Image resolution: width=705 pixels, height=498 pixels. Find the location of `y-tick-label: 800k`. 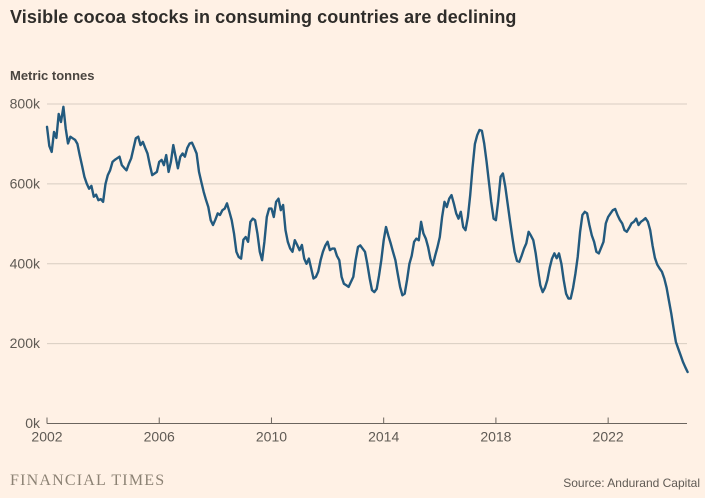

y-tick-label: 800k is located at coordinates (25, 104).